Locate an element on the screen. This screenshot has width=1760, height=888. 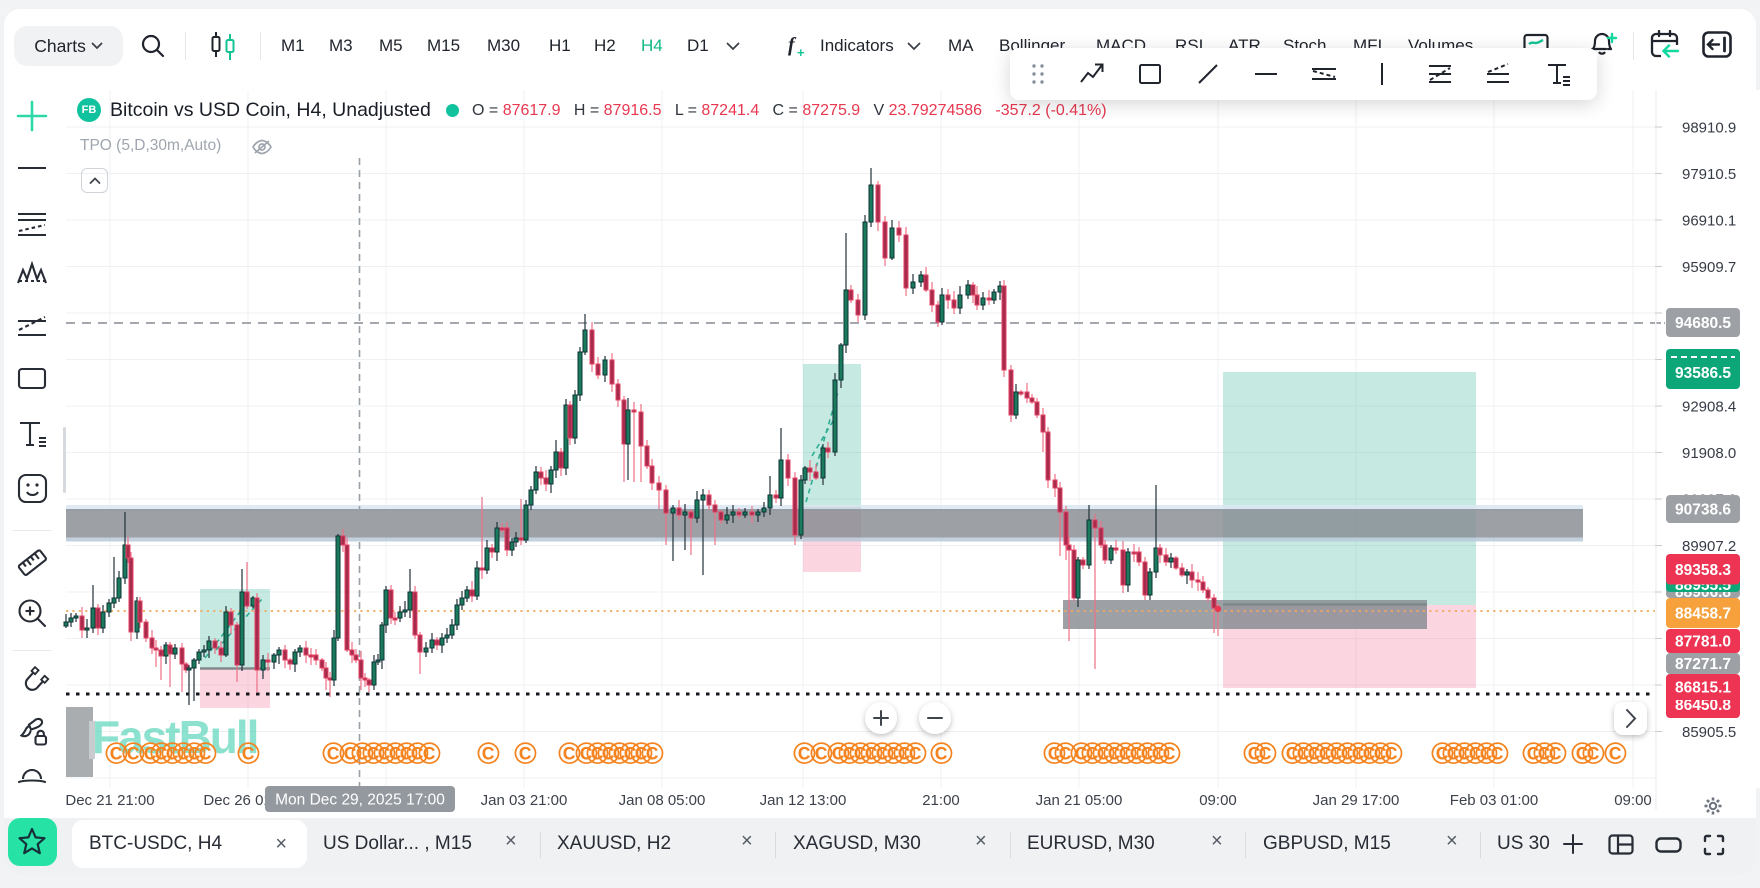
svg-text: 94680.5 is located at coordinates (1703, 323).